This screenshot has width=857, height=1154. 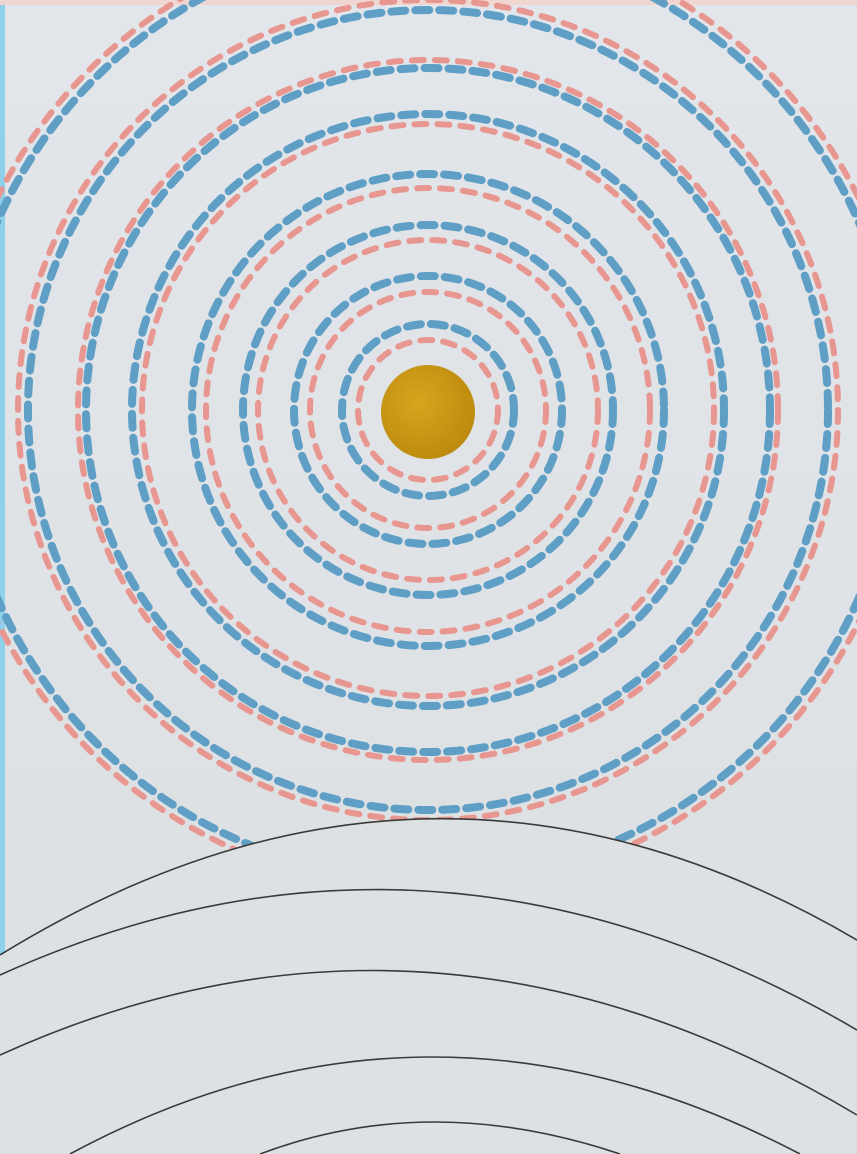 I want to click on ring, so click(x=428, y=410).